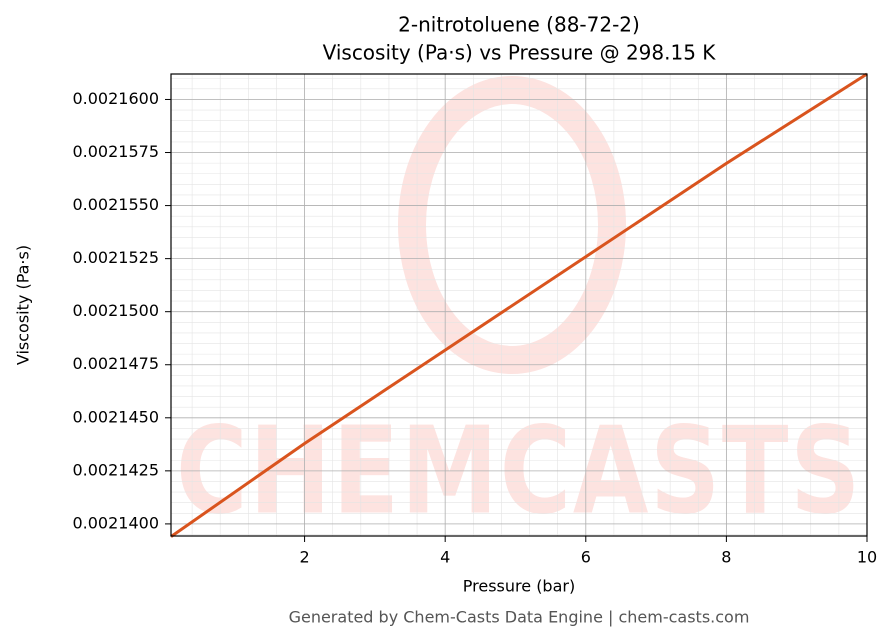 This screenshot has height=644, width=896. What do you see at coordinates (115, 151) in the screenshot?
I see `y-tick-label: 0.0021575` at bounding box center [115, 151].